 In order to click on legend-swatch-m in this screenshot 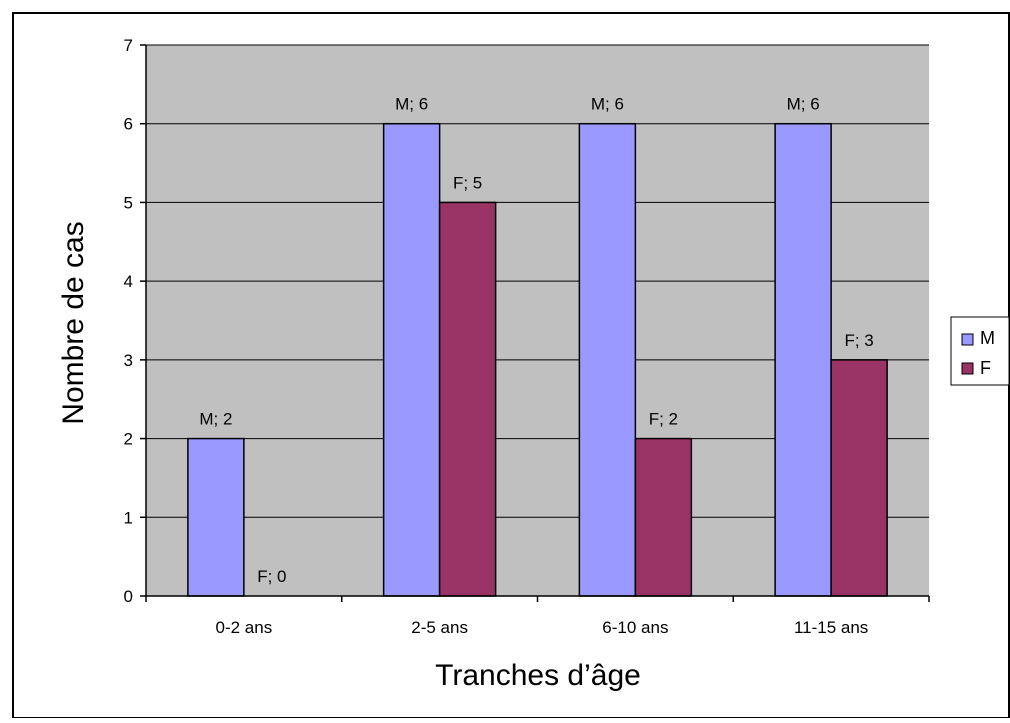, I will do `click(967, 339)`.